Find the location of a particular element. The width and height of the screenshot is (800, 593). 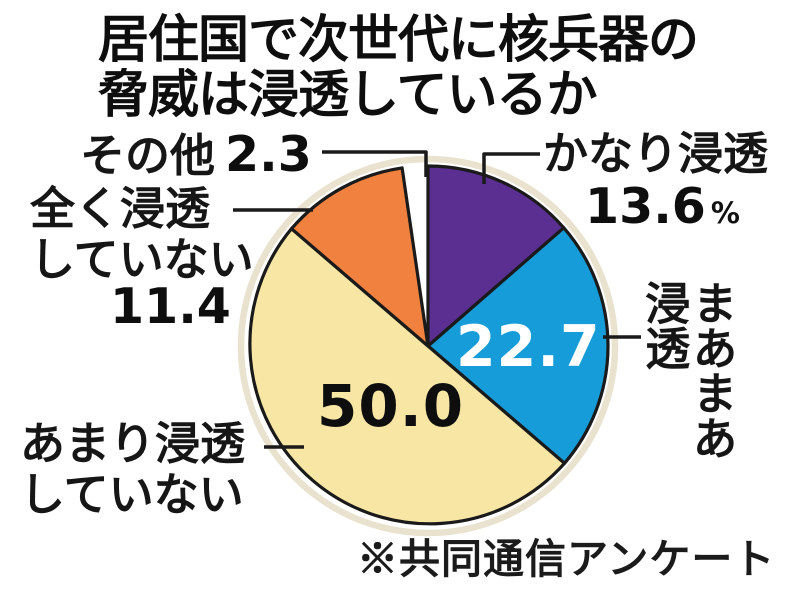

callout-amari-label-line2: していない is located at coordinates (132, 495).